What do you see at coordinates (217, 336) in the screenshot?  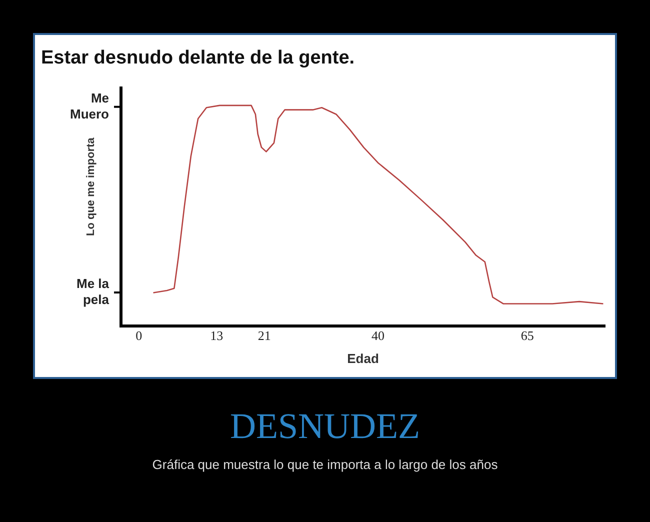 I see `x-tick-label: 13` at bounding box center [217, 336].